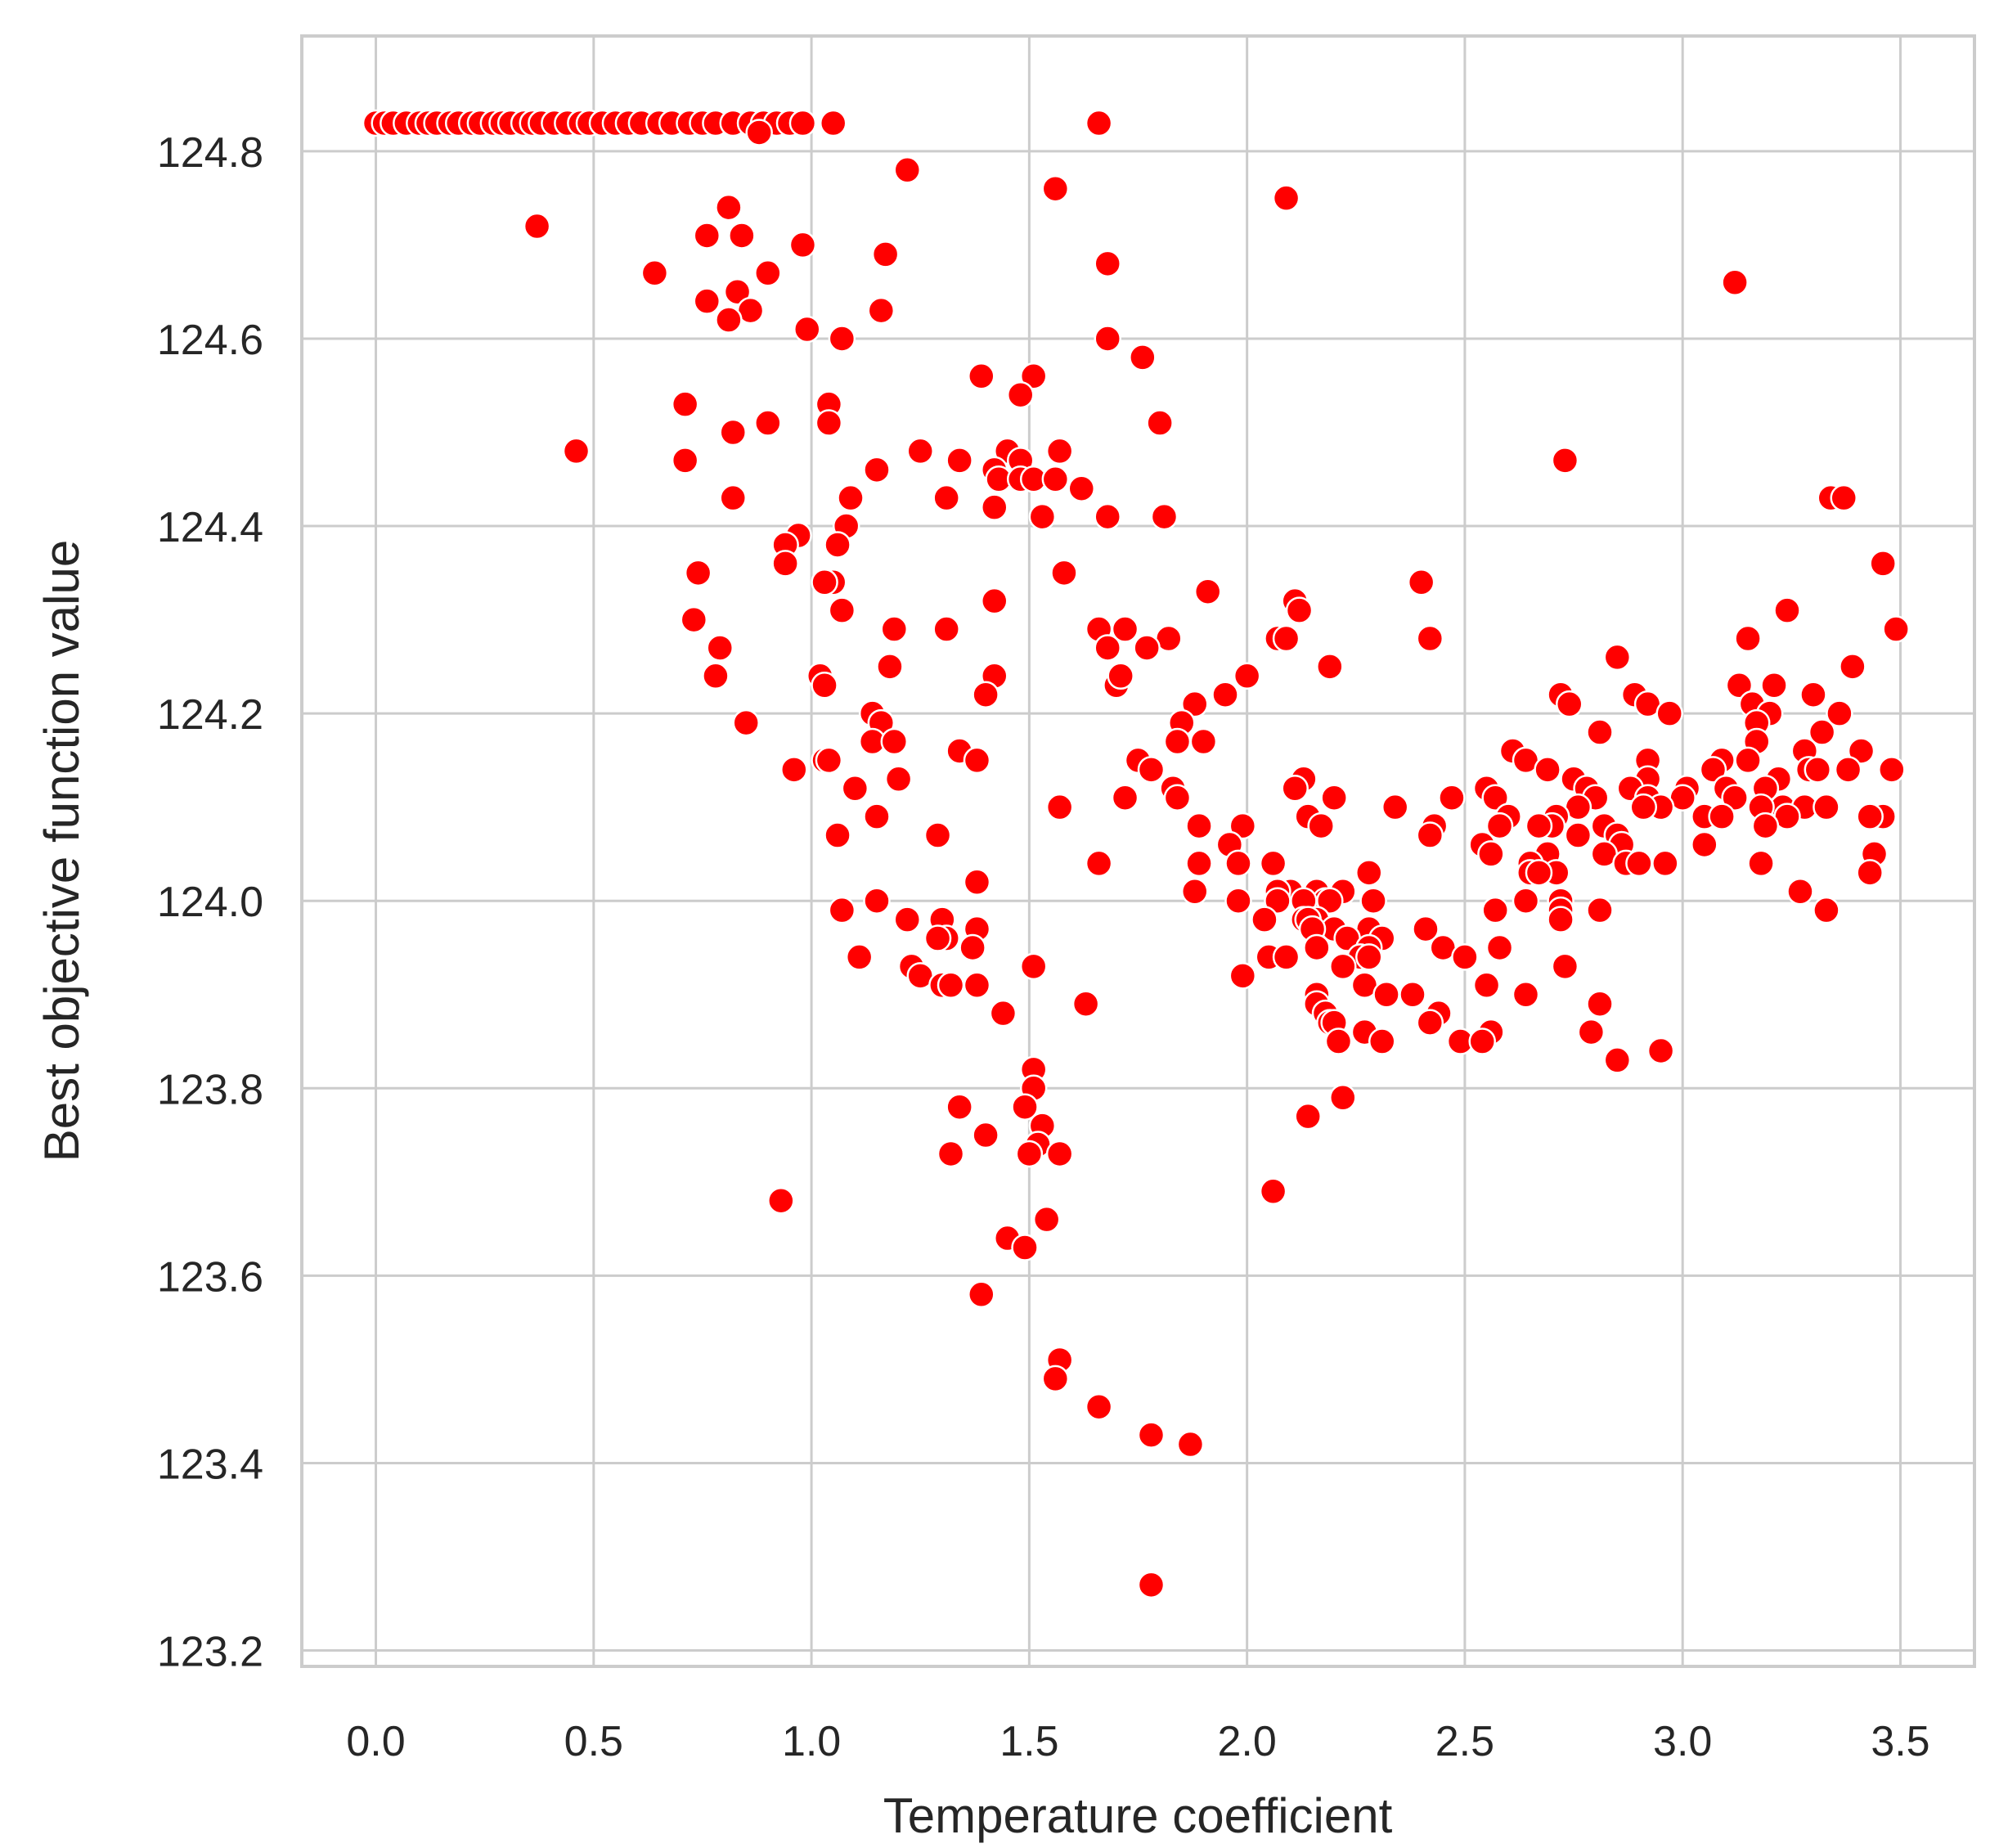 The width and height of the screenshot is (1999, 1848). Describe the element at coordinates (210, 1277) in the screenshot. I see `y-tick-label: 123.6` at that location.